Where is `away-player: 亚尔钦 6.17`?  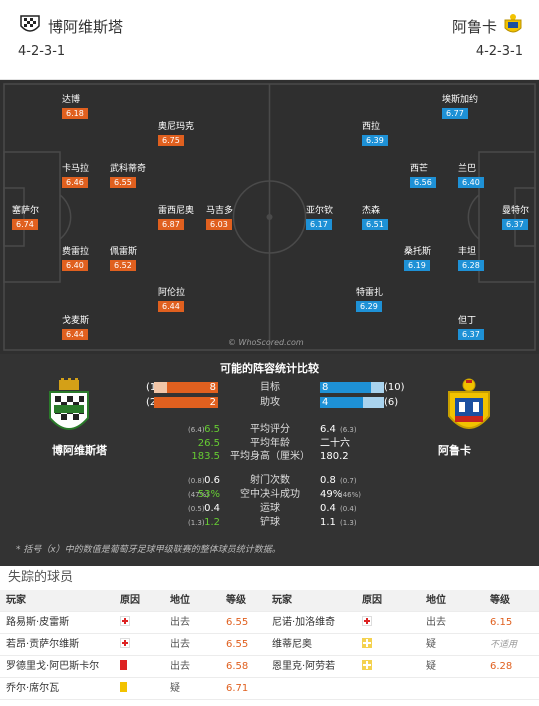 away-player: 亚尔钦 6.17 is located at coordinates (319, 217).